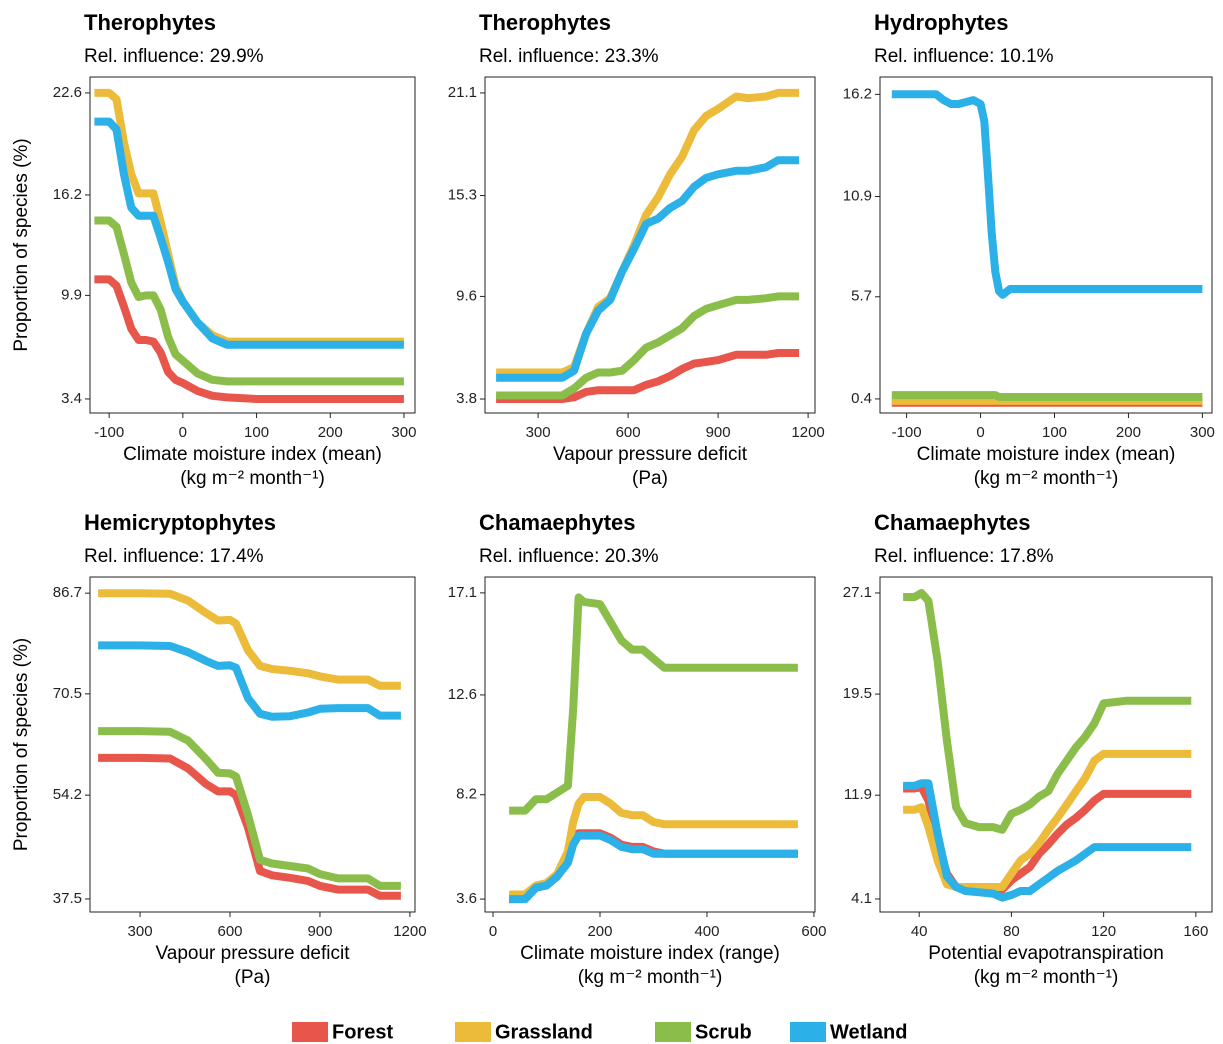  What do you see at coordinates (544, 1032) in the screenshot?
I see `legend-label: Grassland` at bounding box center [544, 1032].